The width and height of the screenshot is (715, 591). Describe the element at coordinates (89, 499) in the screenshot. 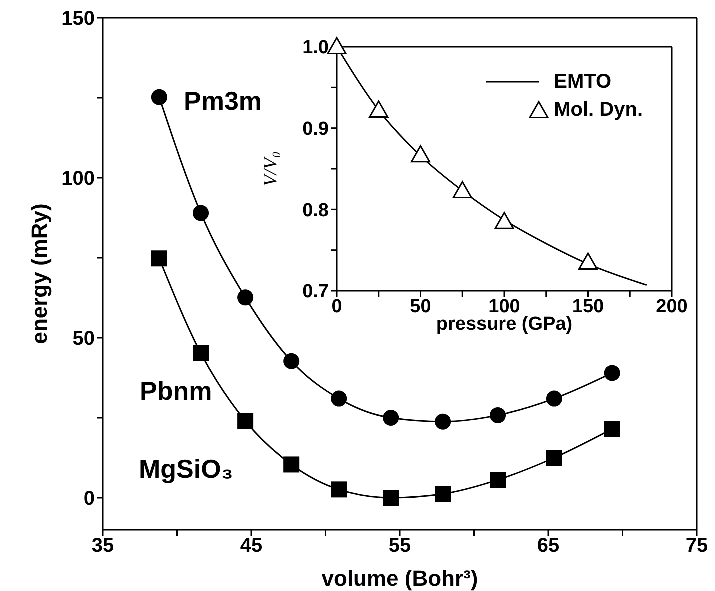

I see `y-tick-label: 0` at that location.